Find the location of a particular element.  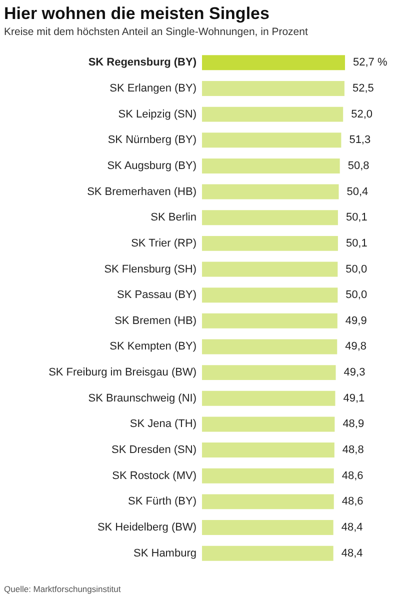

y-tick-label: SK Trier (RP) is located at coordinates (163, 243).